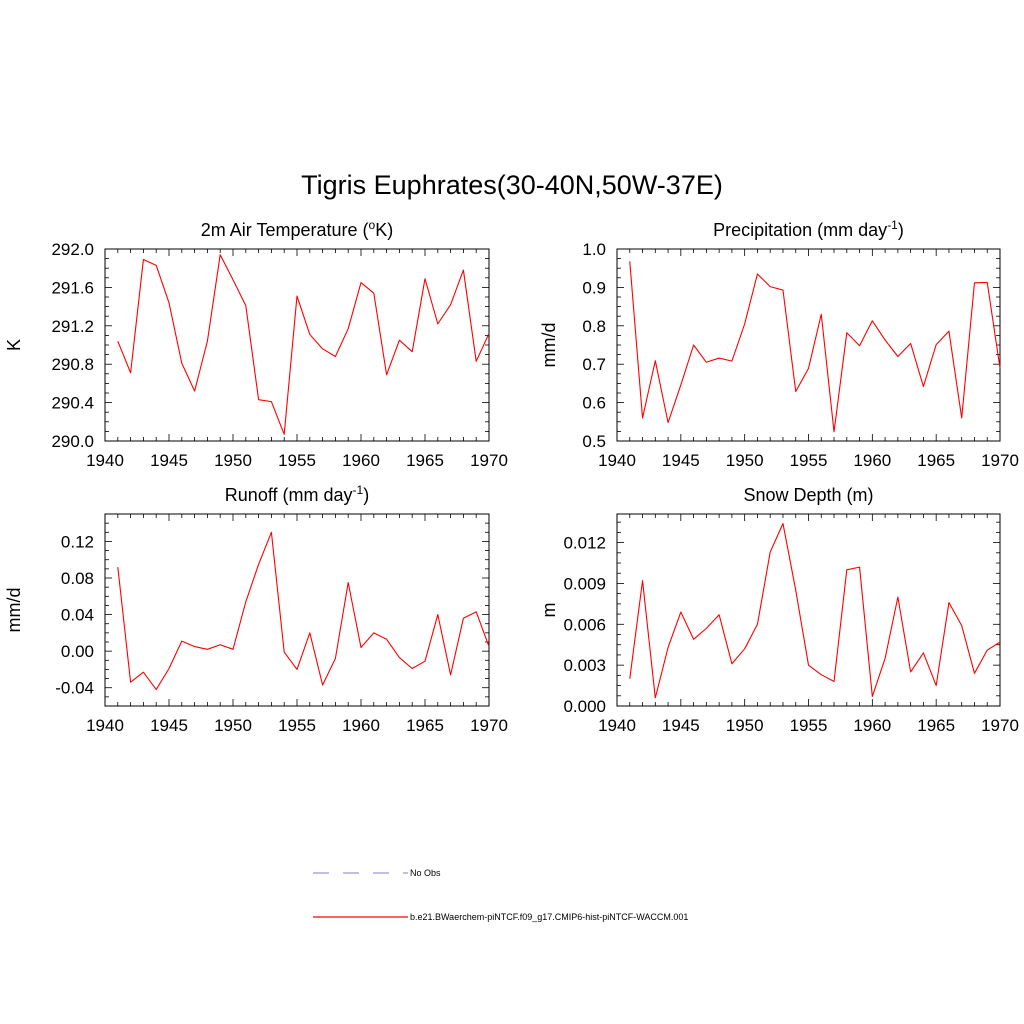 Image resolution: width=1024 pixels, height=1024 pixels. What do you see at coordinates (77, 541) in the screenshot?
I see `y-tick-label: 0.12` at bounding box center [77, 541].